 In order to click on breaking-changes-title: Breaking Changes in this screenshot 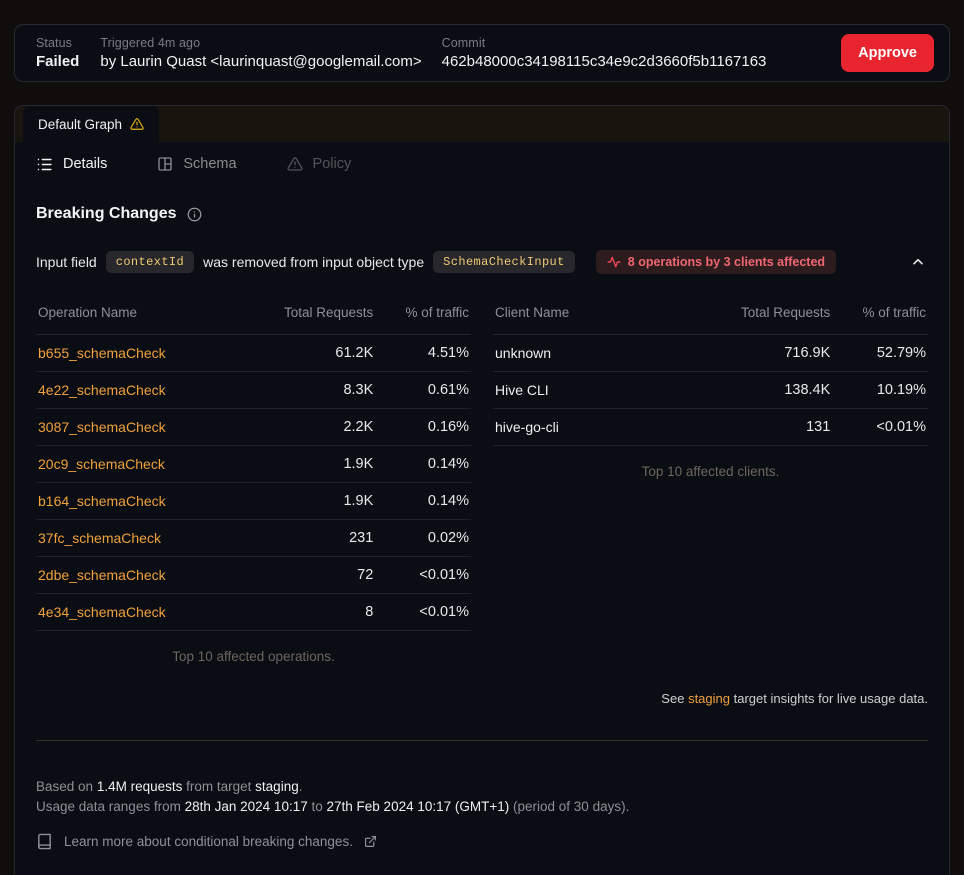, I will do `click(106, 213)`.